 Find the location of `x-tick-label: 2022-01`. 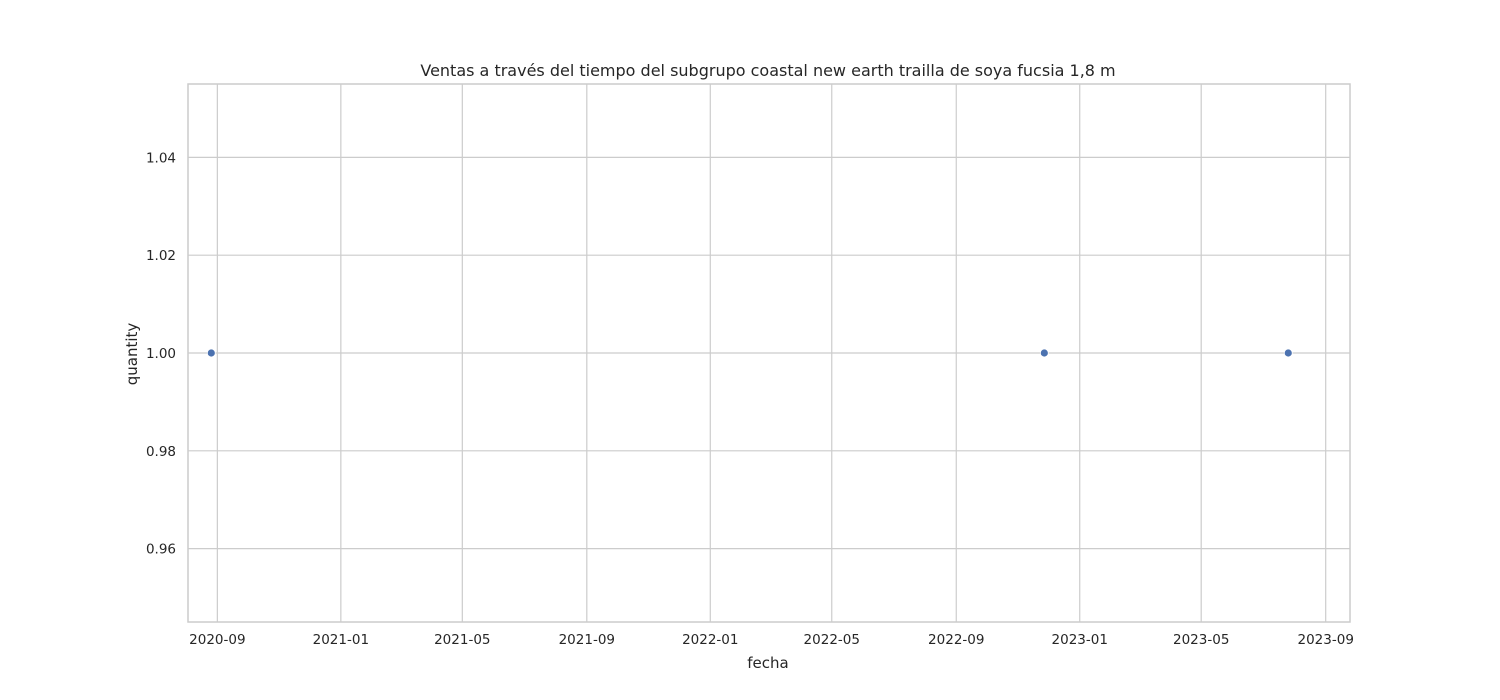

x-tick-label: 2022-01 is located at coordinates (710, 640).